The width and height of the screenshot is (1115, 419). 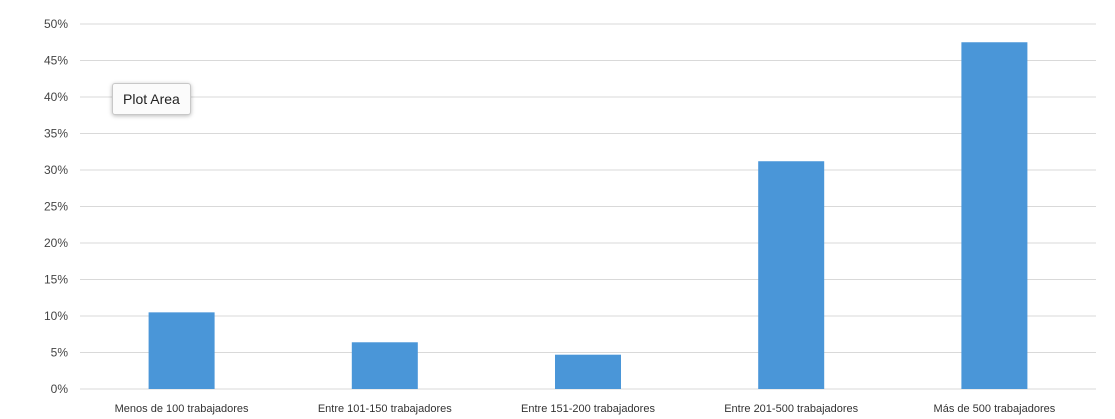 What do you see at coordinates (56, 61) in the screenshot?
I see `y-tick-label: 45%` at bounding box center [56, 61].